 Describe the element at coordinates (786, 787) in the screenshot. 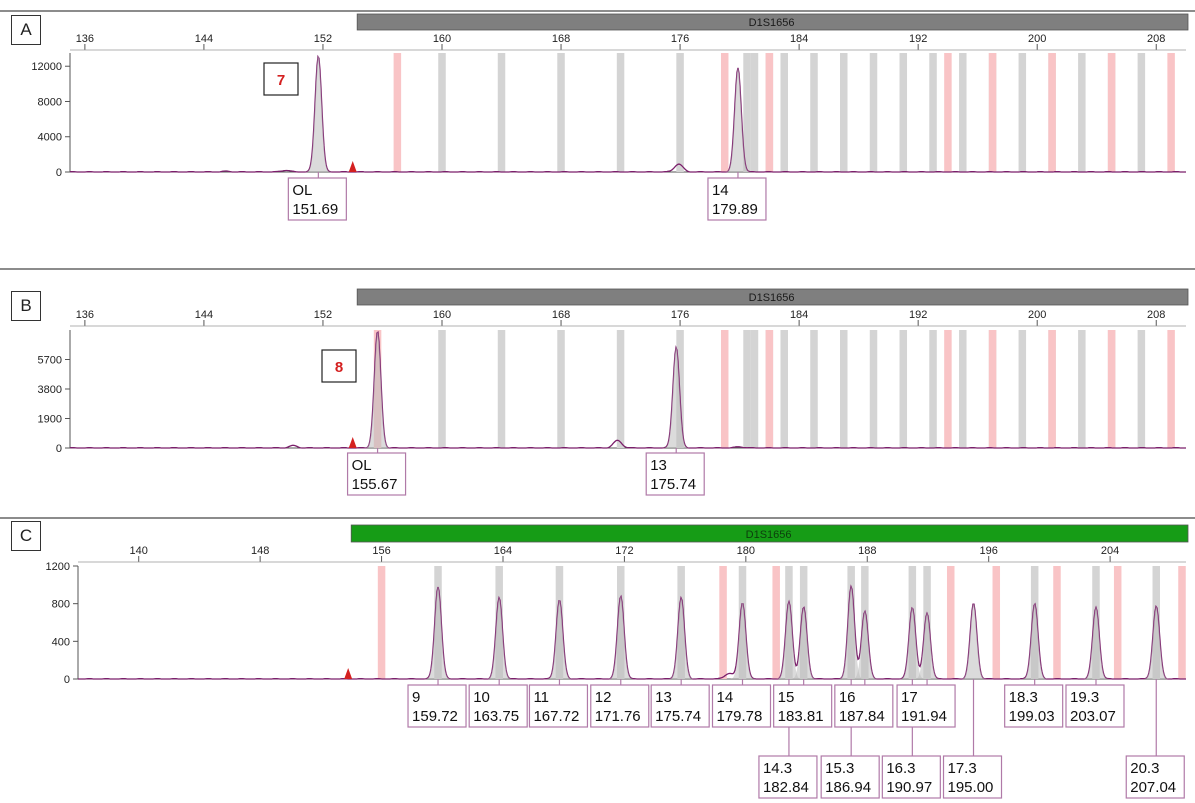

I see `allele-size: 182.84` at that location.